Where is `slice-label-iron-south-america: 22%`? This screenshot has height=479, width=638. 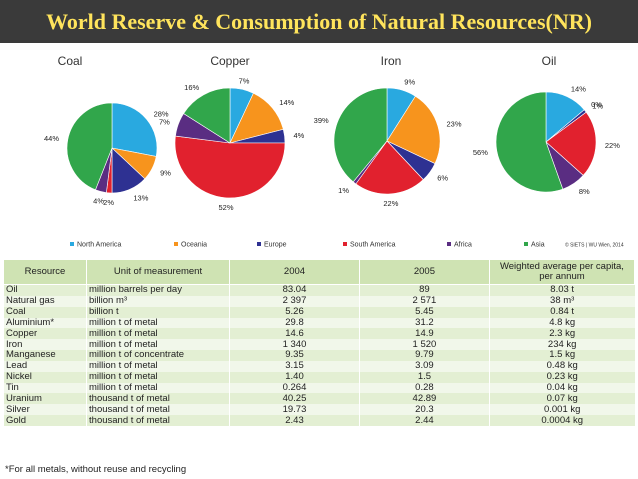 slice-label-iron-south-america: 22% is located at coordinates (390, 203).